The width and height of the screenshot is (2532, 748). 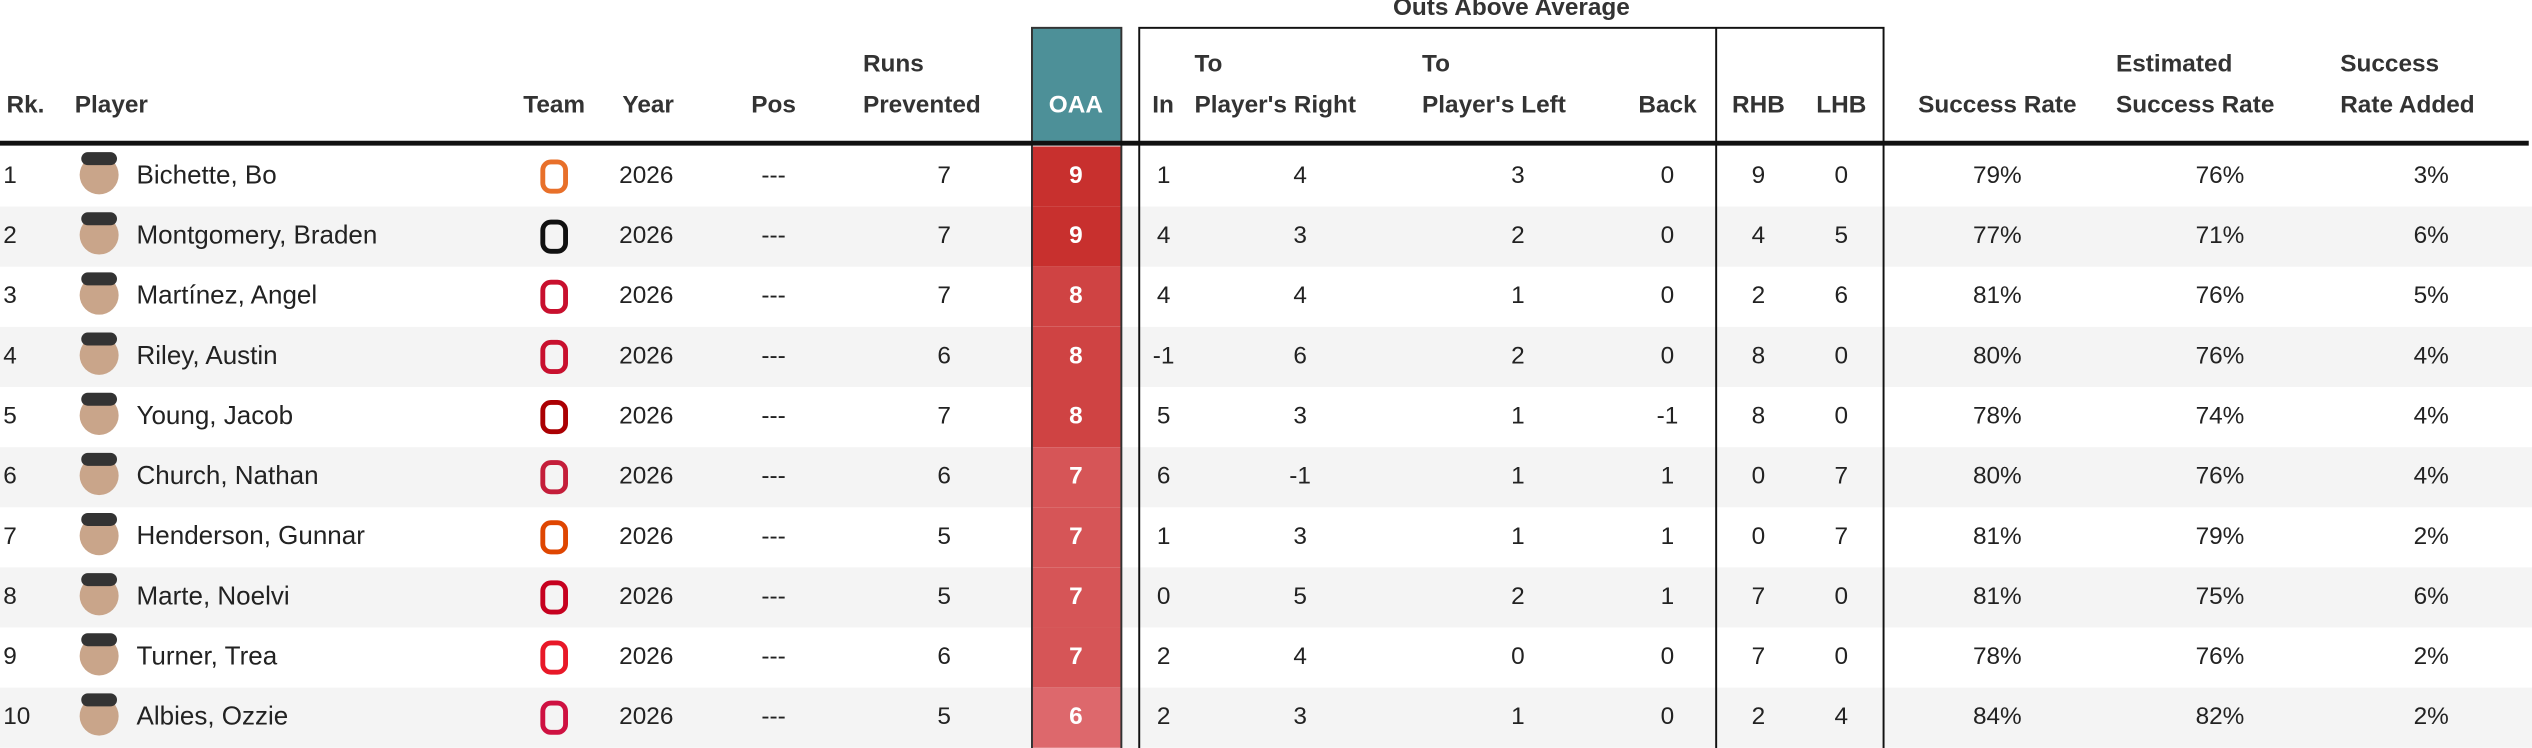 I want to click on cell-oaa: 7, so click(x=1076, y=656).